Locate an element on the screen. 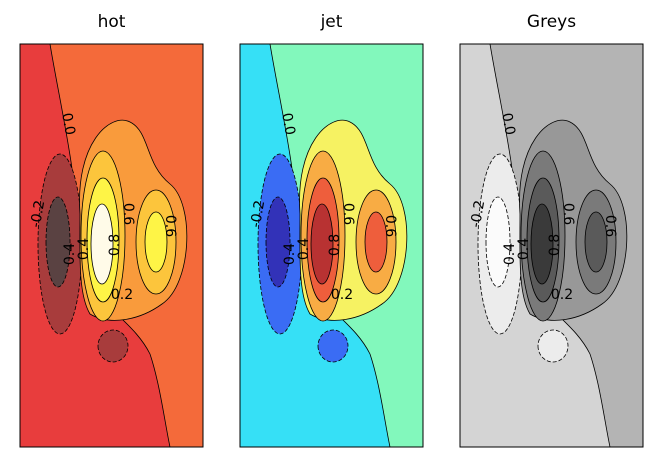  panel-title: Greys is located at coordinates (551, 22).